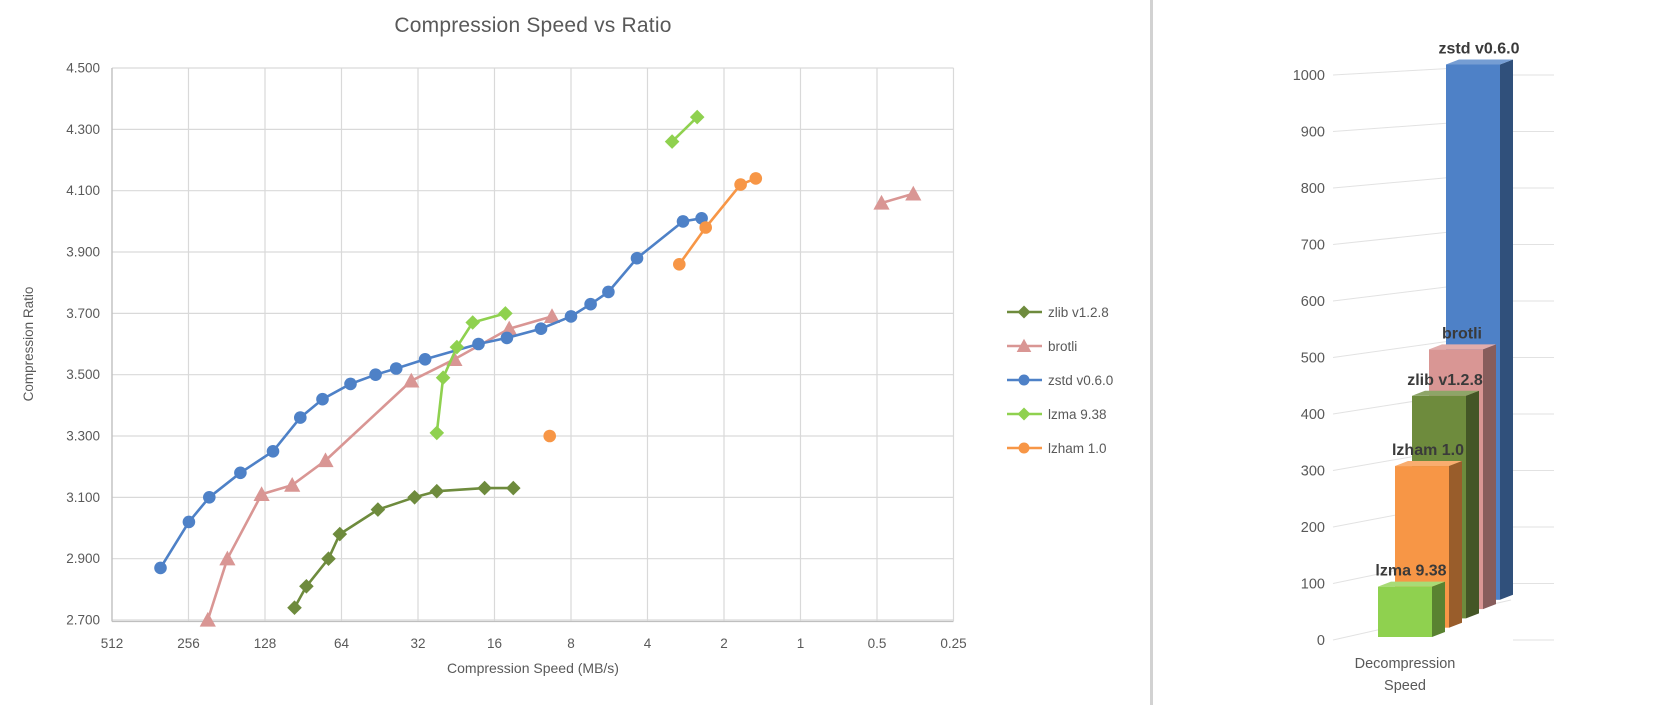 The height and width of the screenshot is (705, 1670). I want to click on bar-y-tick-label: 400, so click(1313, 415).